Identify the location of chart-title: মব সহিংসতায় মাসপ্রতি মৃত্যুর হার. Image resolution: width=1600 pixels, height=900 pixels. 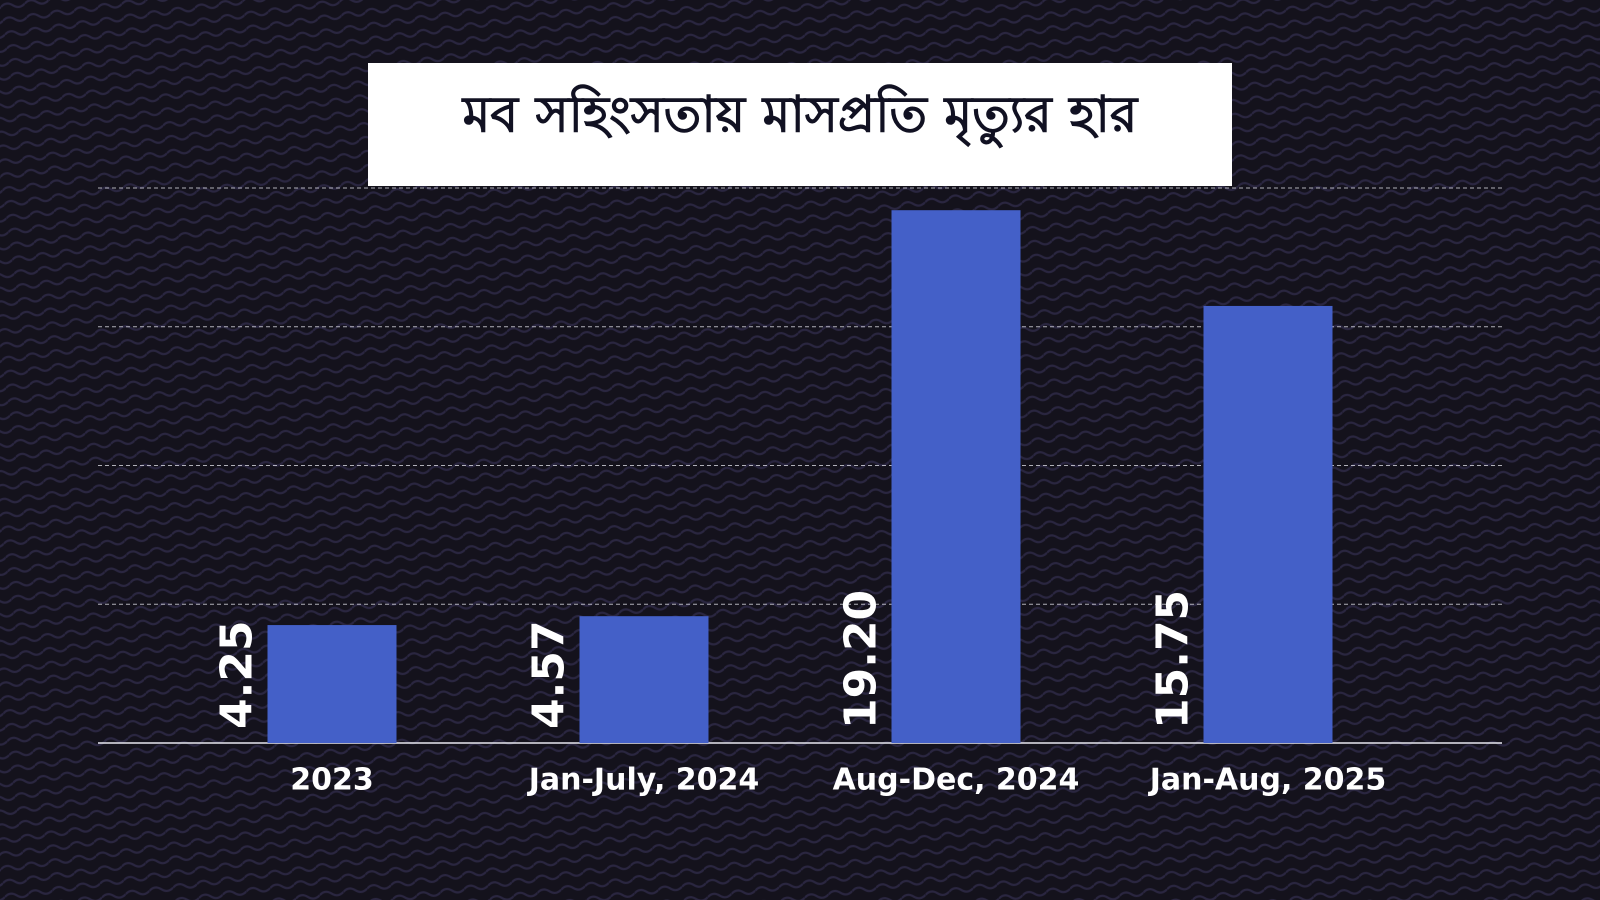
(800, 117).